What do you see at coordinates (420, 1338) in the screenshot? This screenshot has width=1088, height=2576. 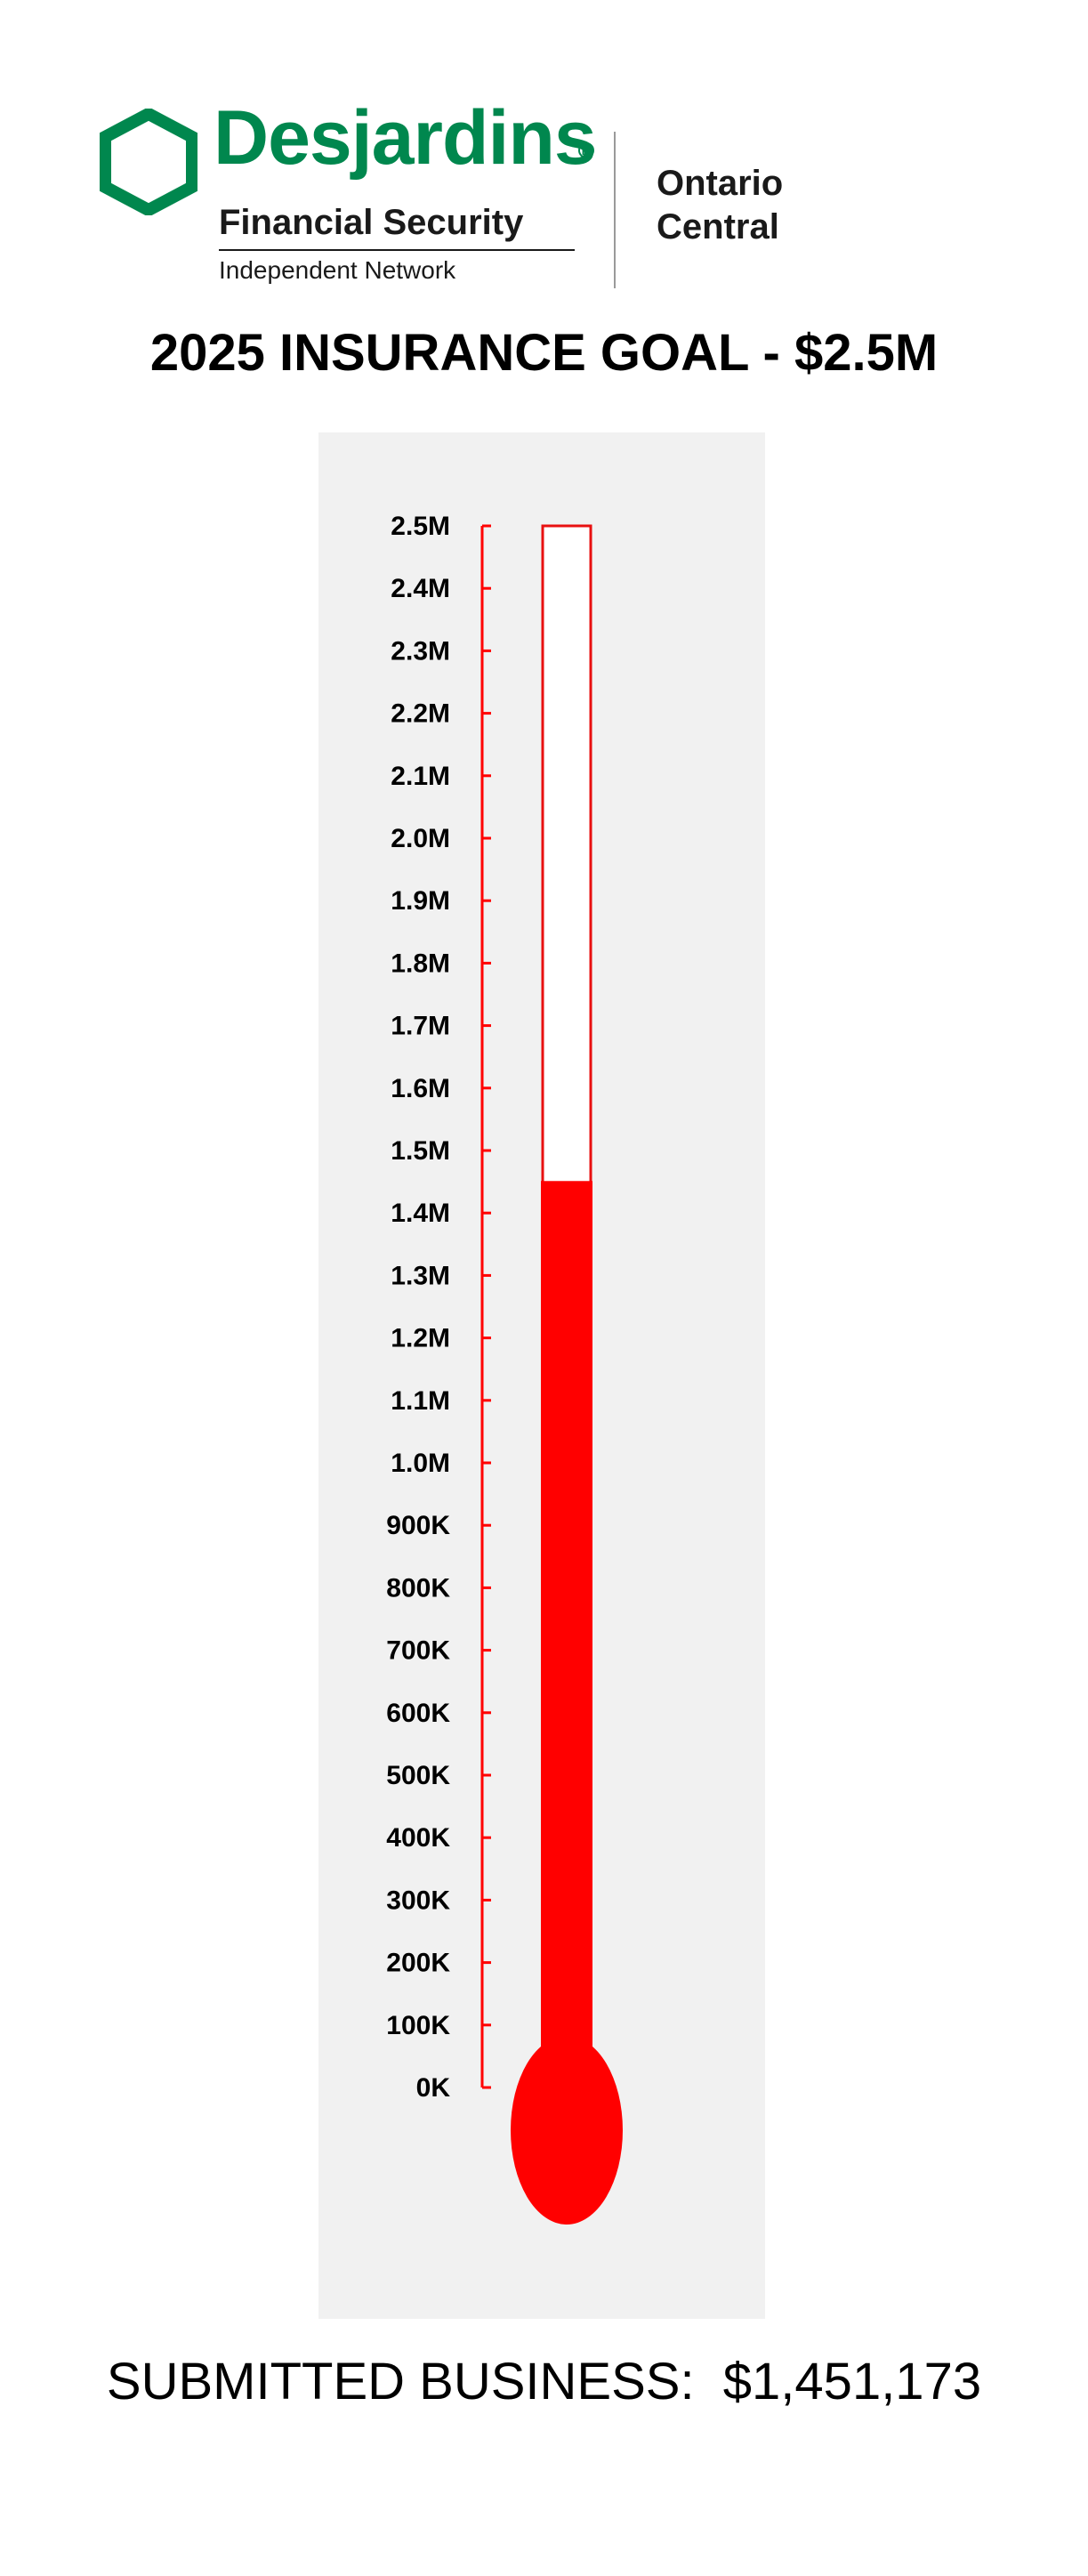 I see `scale-tick-label: 1.2M` at bounding box center [420, 1338].